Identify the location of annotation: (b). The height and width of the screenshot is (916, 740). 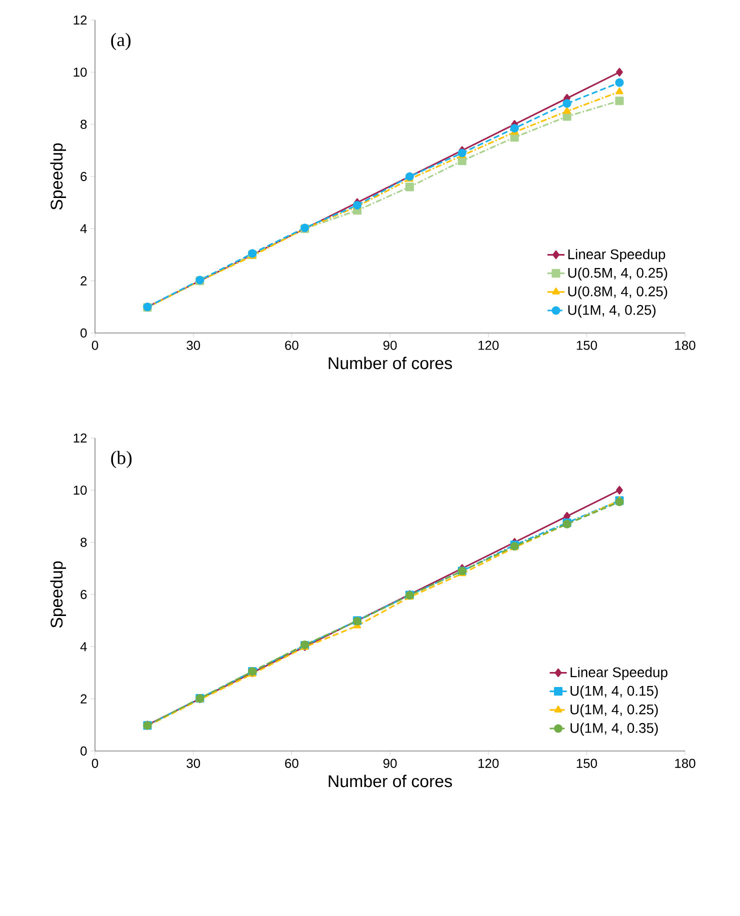
(121, 459).